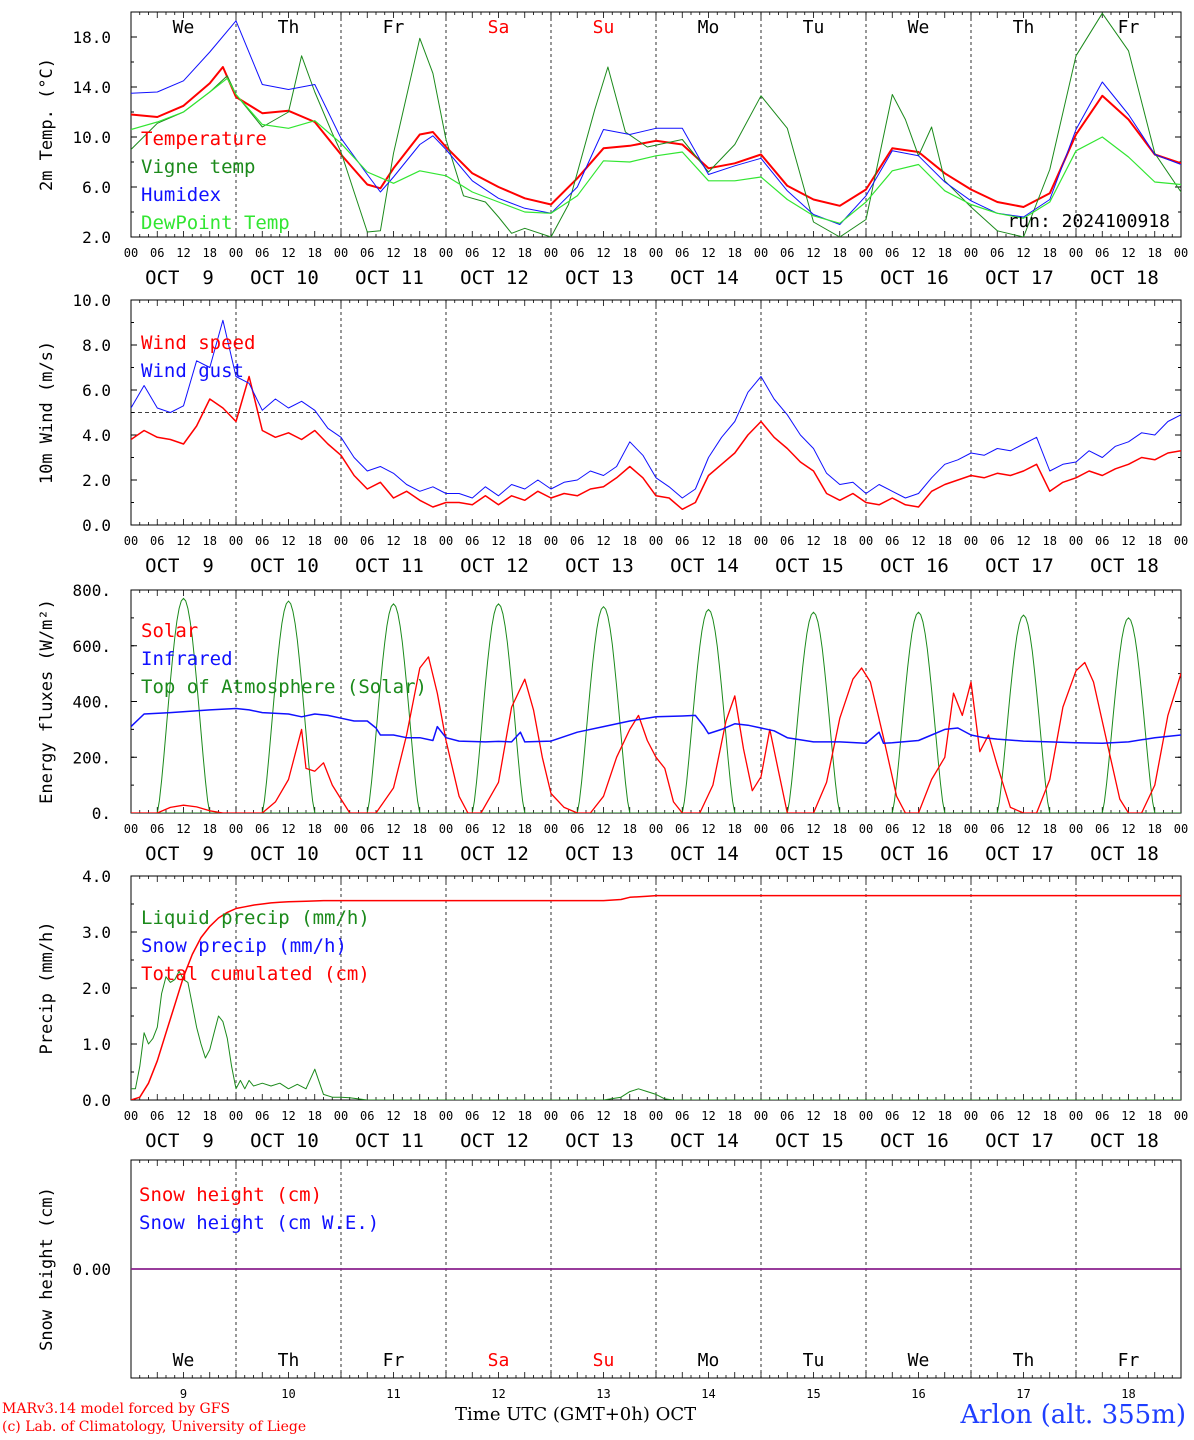 Image resolution: width=1194 pixels, height=1440 pixels. What do you see at coordinates (1019, 1141) in the screenshot?
I see `date-label: OCT 17` at bounding box center [1019, 1141].